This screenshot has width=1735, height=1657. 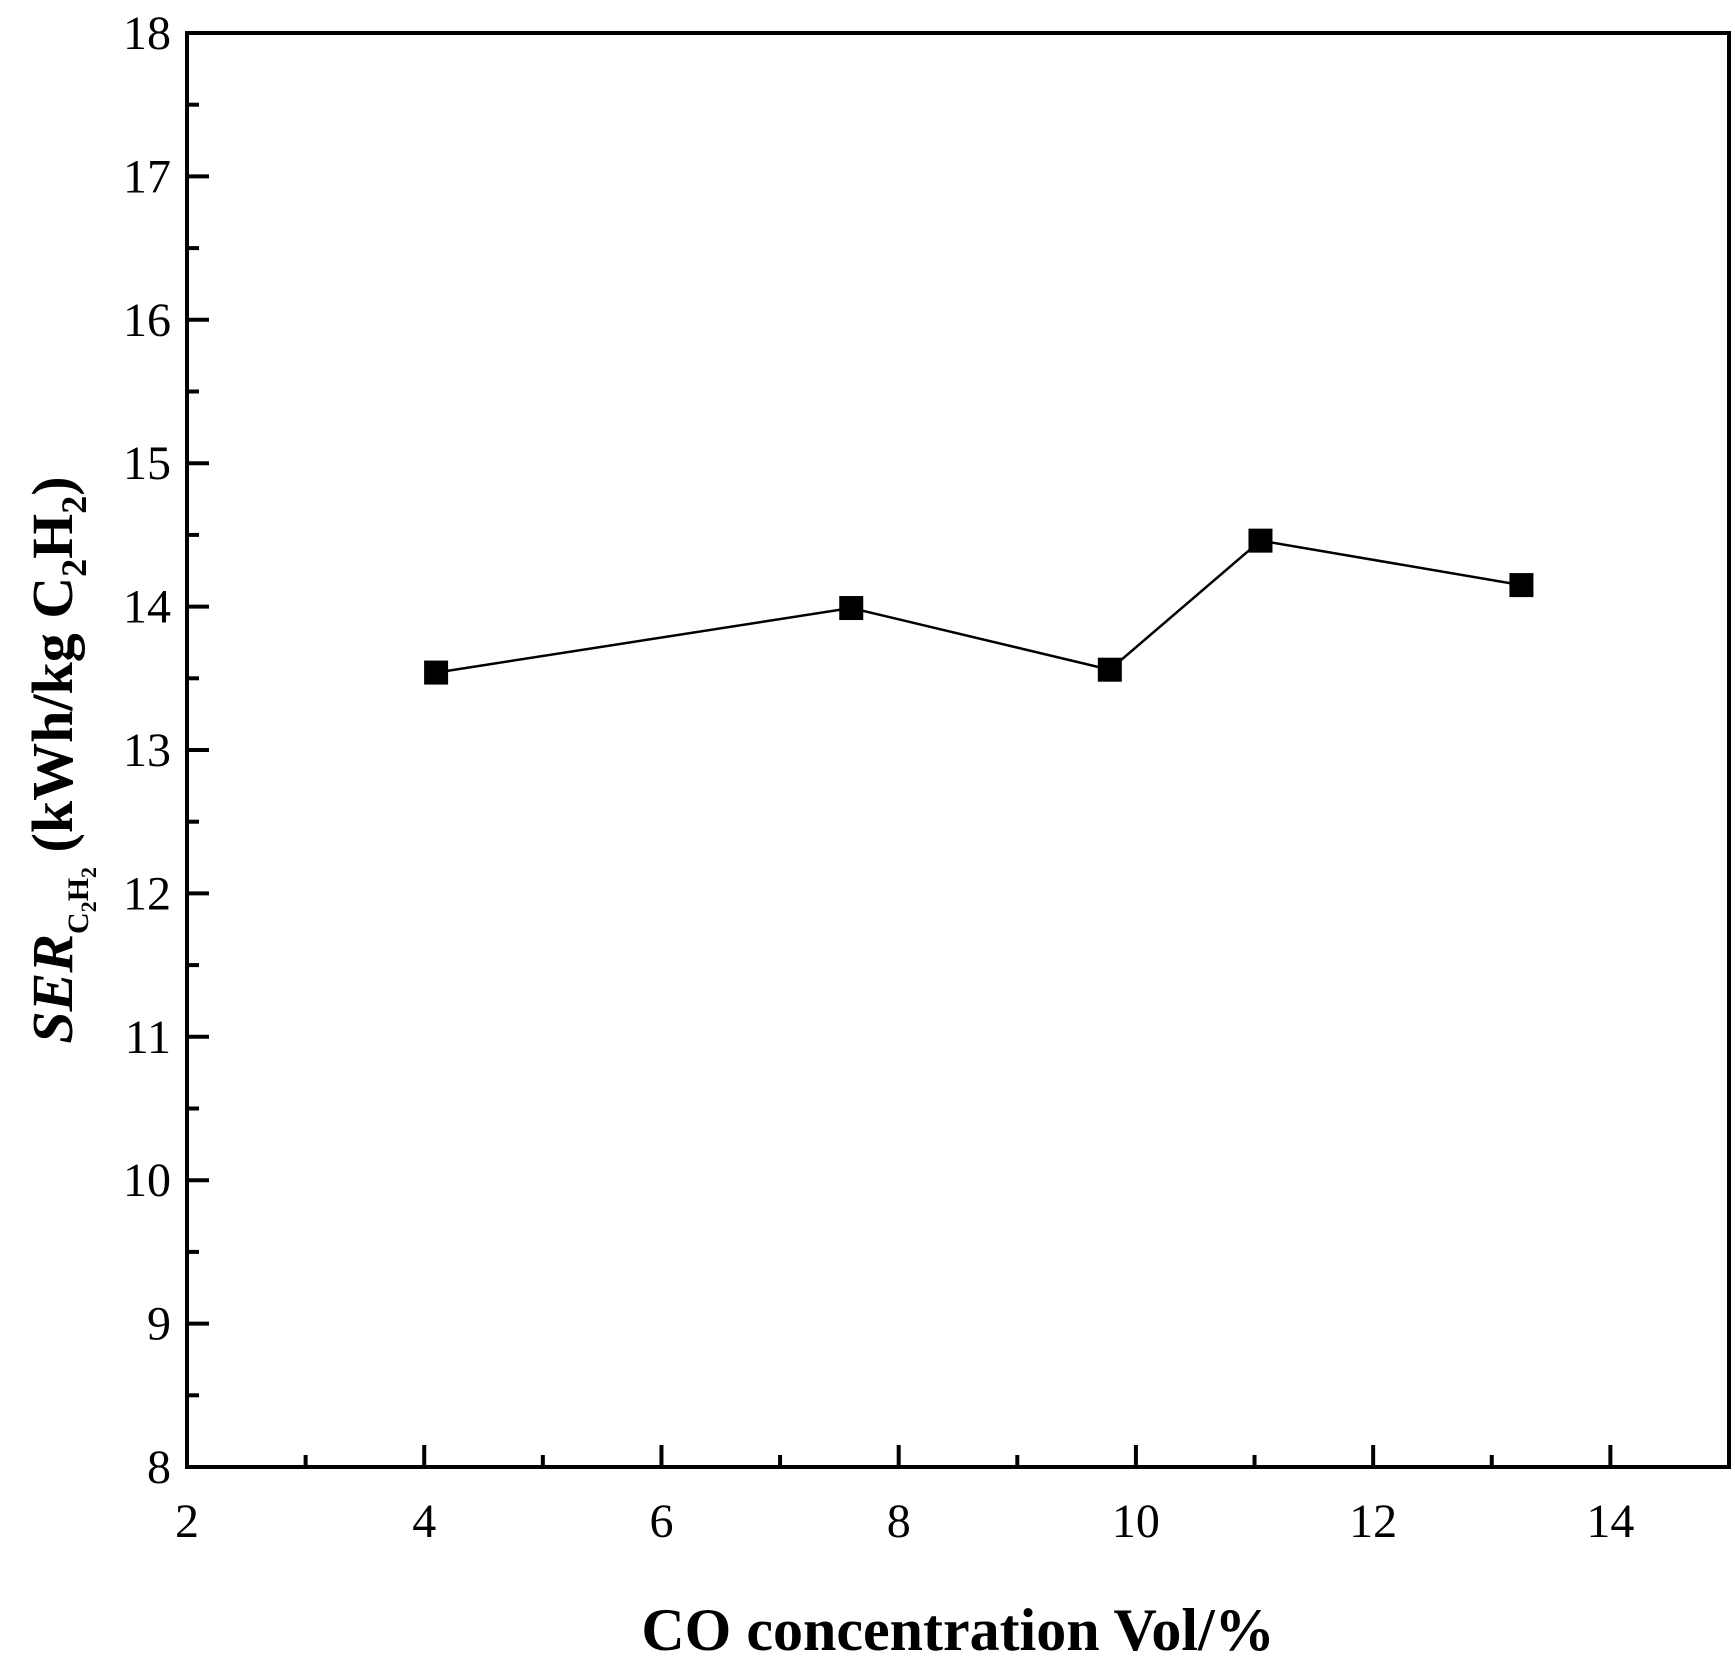 I want to click on y-tick-label: 12, so click(x=147, y=893).